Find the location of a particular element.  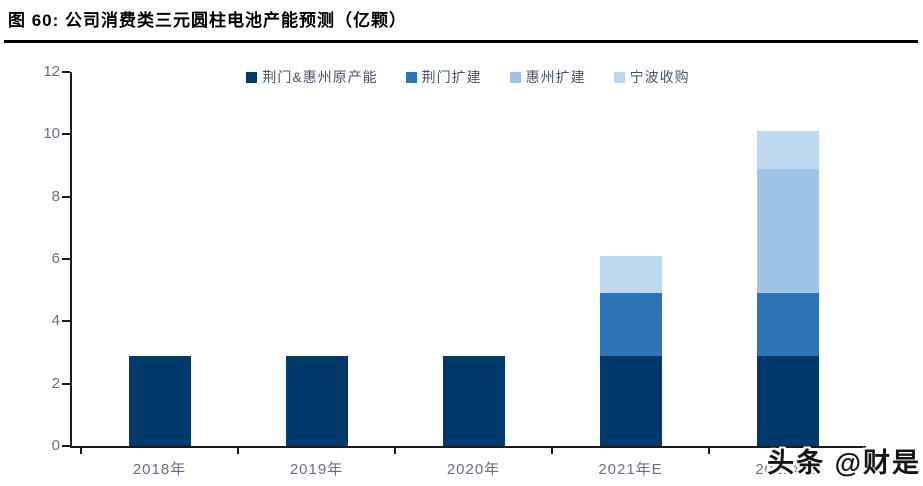

y-axis-tick-label: 4 is located at coordinates (55, 321).